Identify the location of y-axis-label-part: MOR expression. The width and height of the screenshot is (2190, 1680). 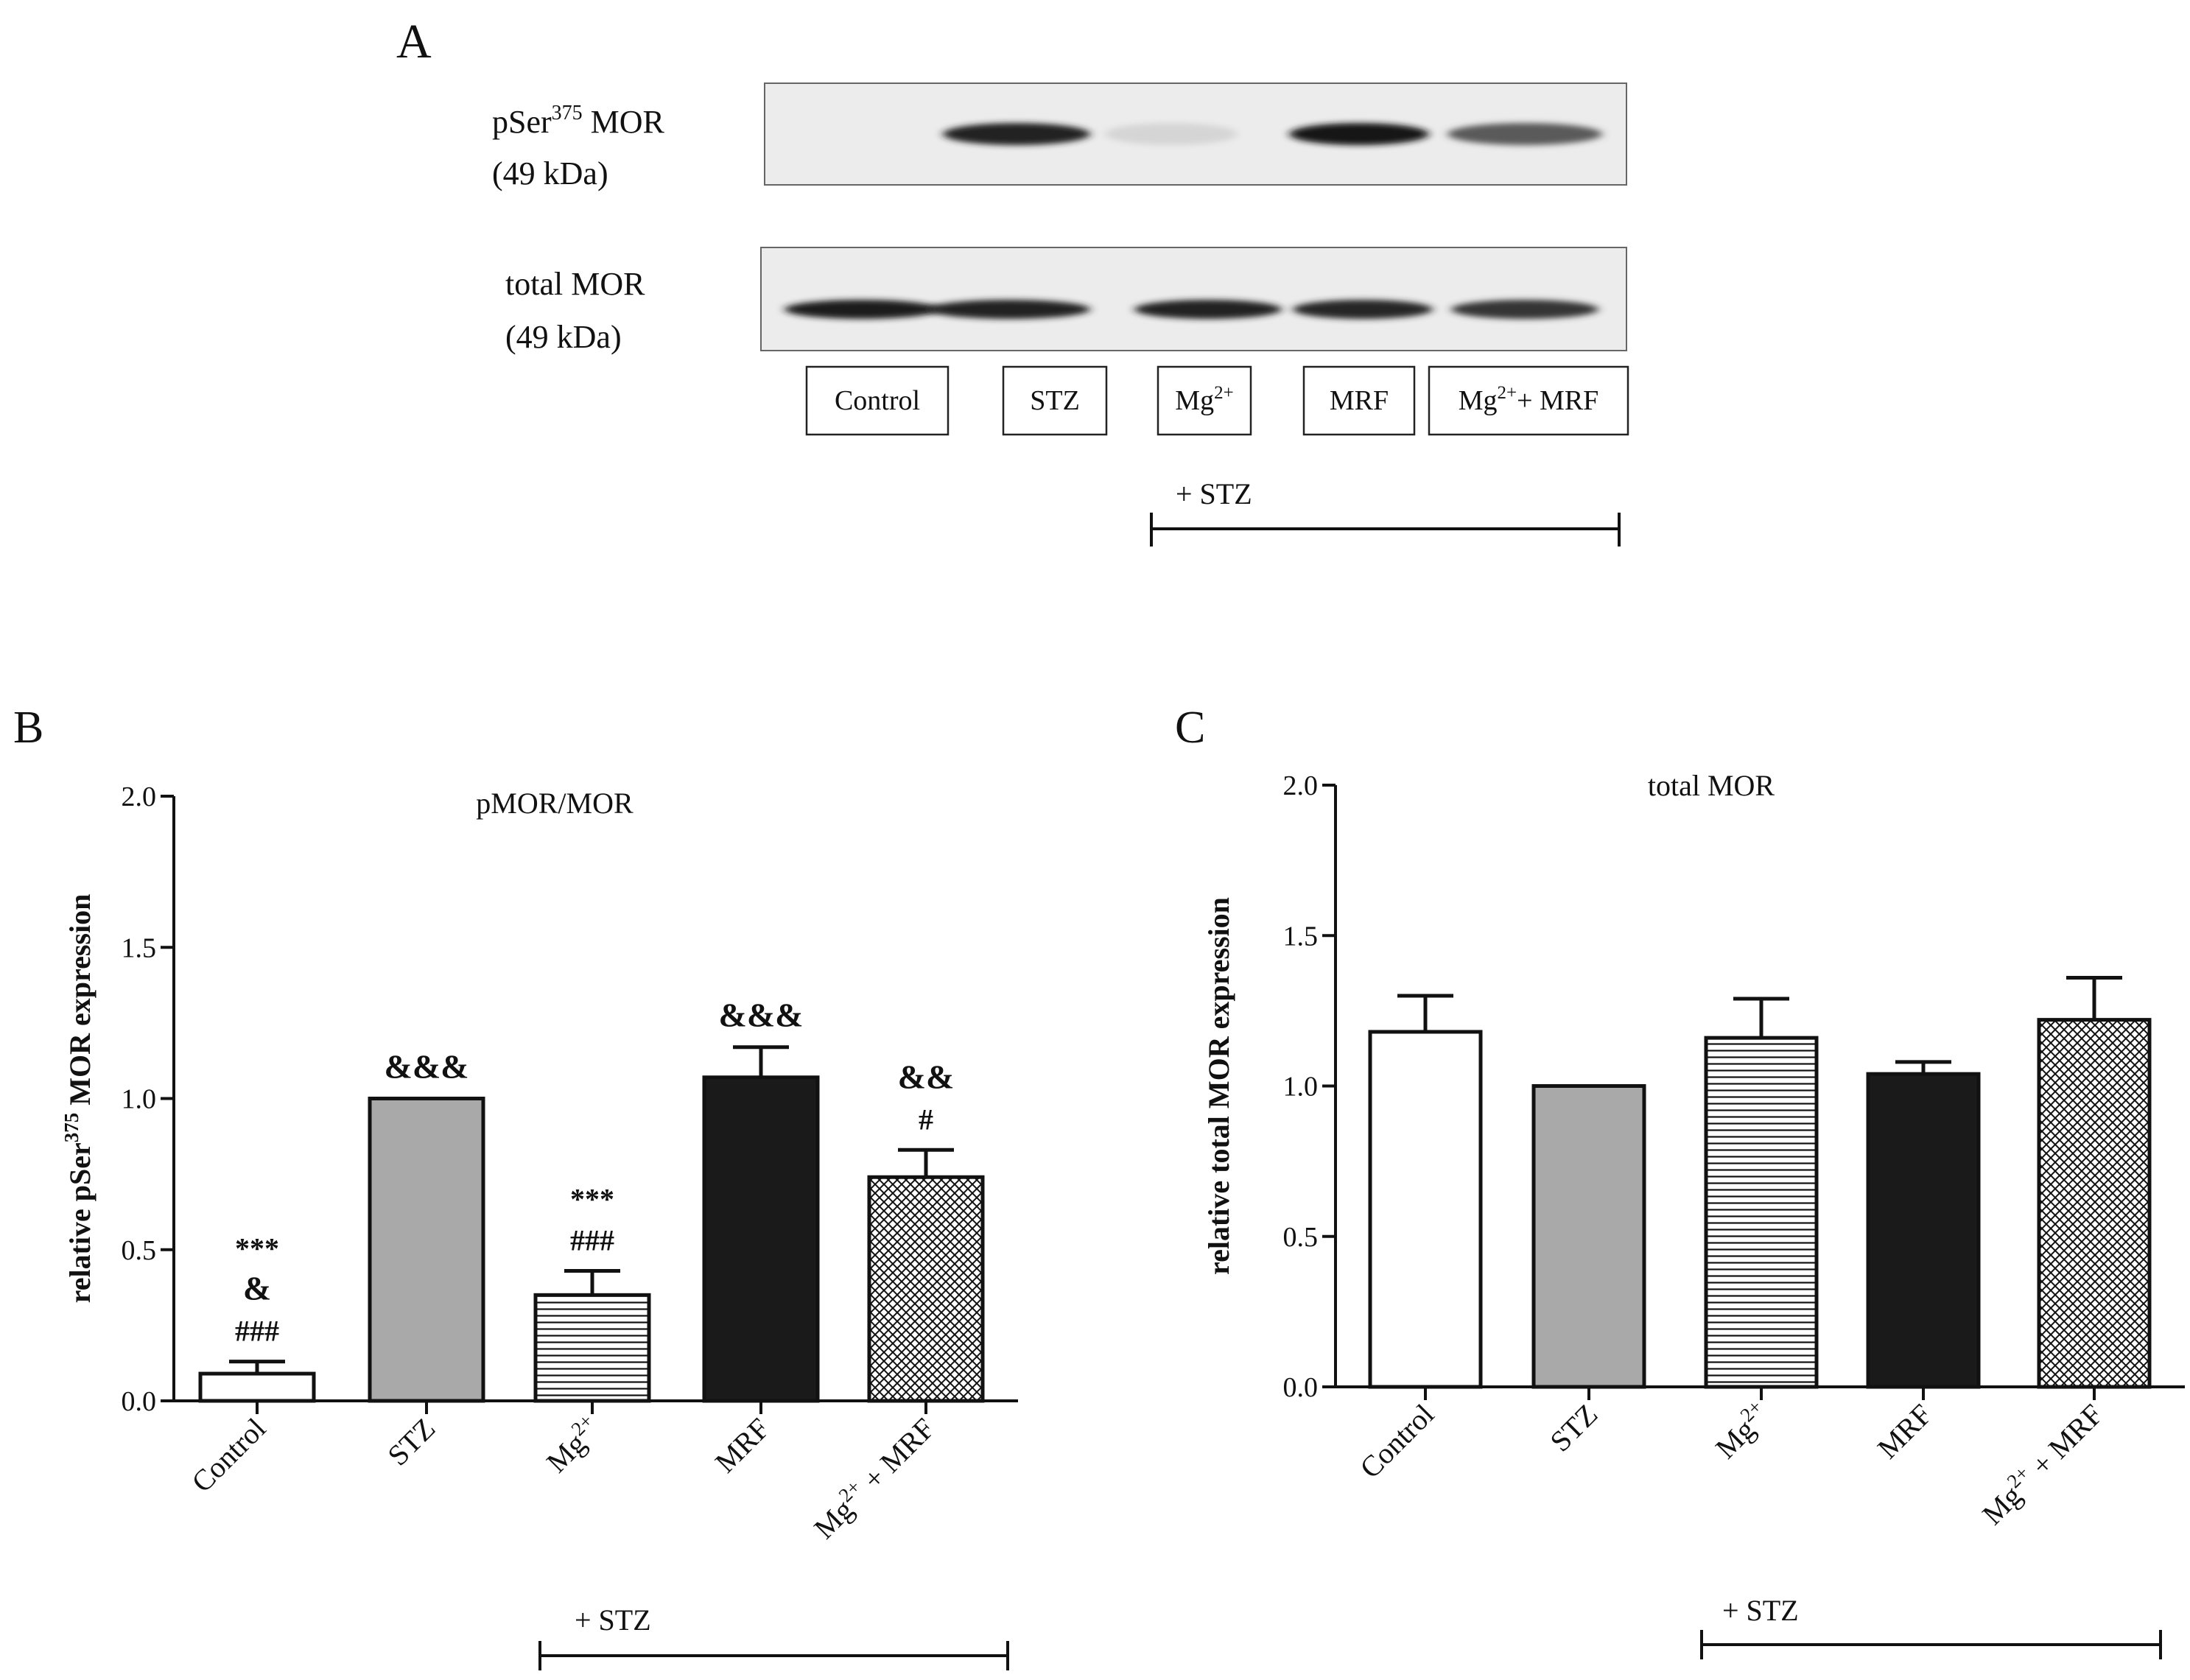
(79, 1004).